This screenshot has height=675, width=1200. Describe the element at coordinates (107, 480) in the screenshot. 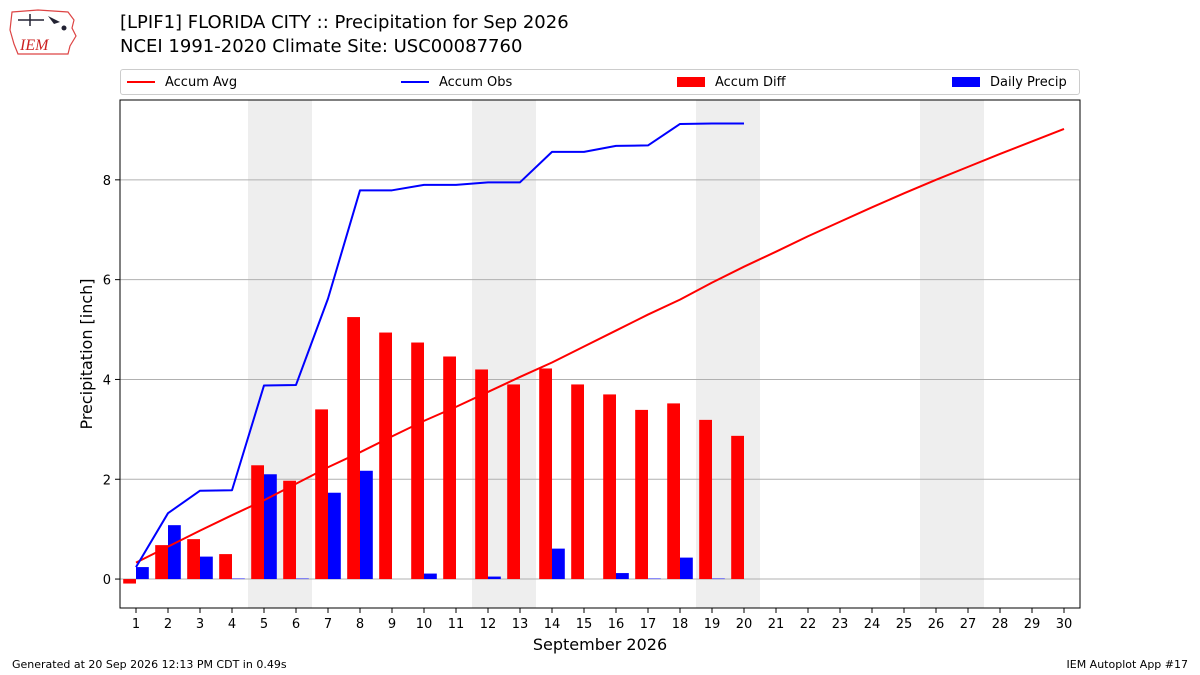

I see `y-tick-label: 2` at that location.